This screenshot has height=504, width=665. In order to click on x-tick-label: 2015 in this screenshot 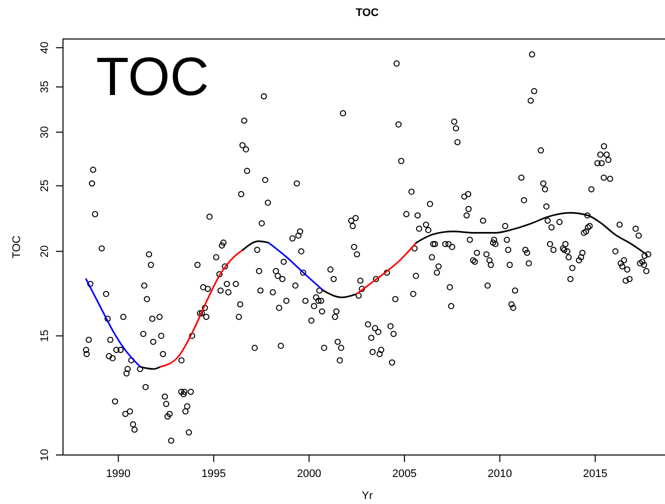, I will do `click(595, 474)`.